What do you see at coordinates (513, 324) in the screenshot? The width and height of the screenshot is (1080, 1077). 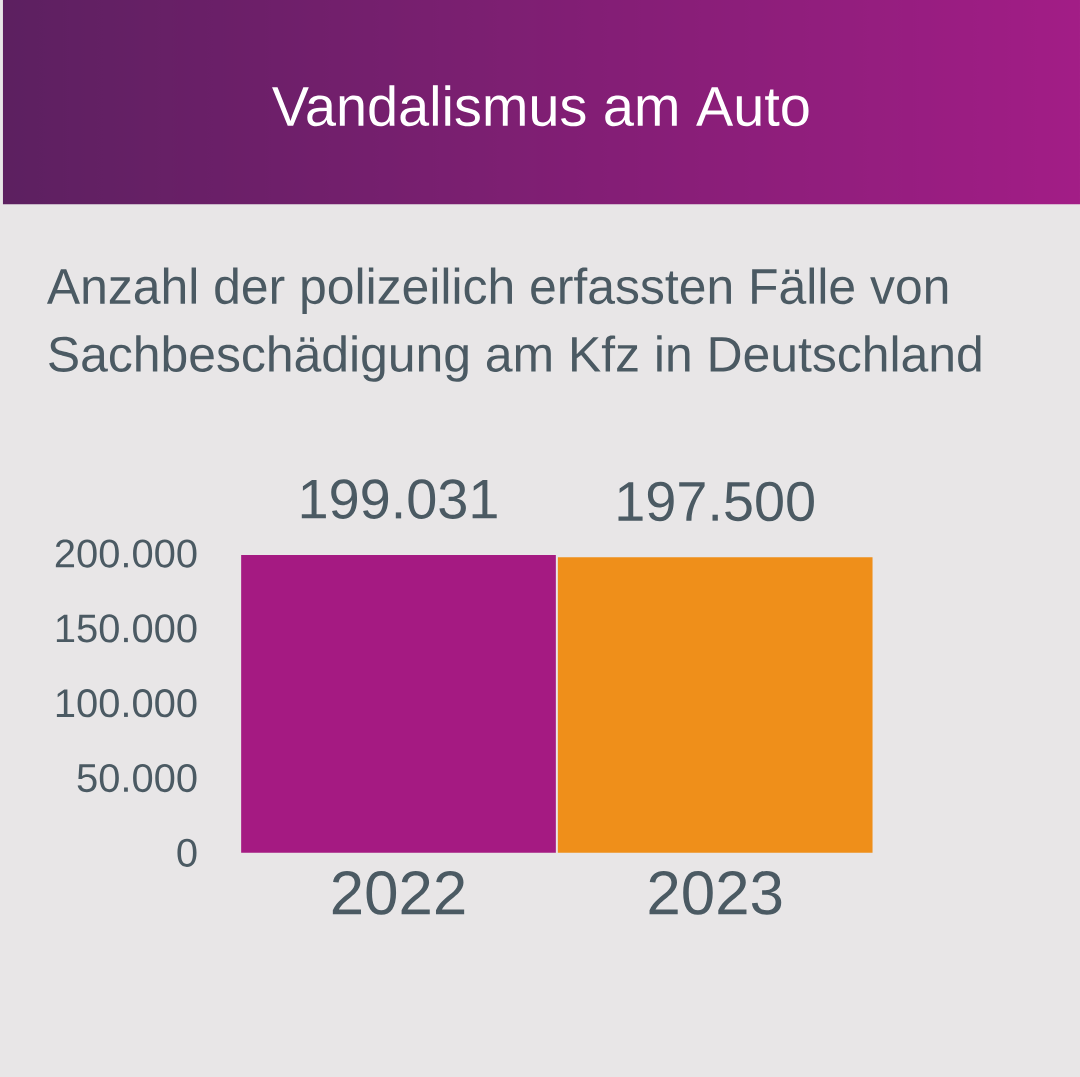 I see `chart-subtitle: Anzahl der polizeilich erfassten Fälle von Sachbeschädigung am Kfz in Deutschland` at bounding box center [513, 324].